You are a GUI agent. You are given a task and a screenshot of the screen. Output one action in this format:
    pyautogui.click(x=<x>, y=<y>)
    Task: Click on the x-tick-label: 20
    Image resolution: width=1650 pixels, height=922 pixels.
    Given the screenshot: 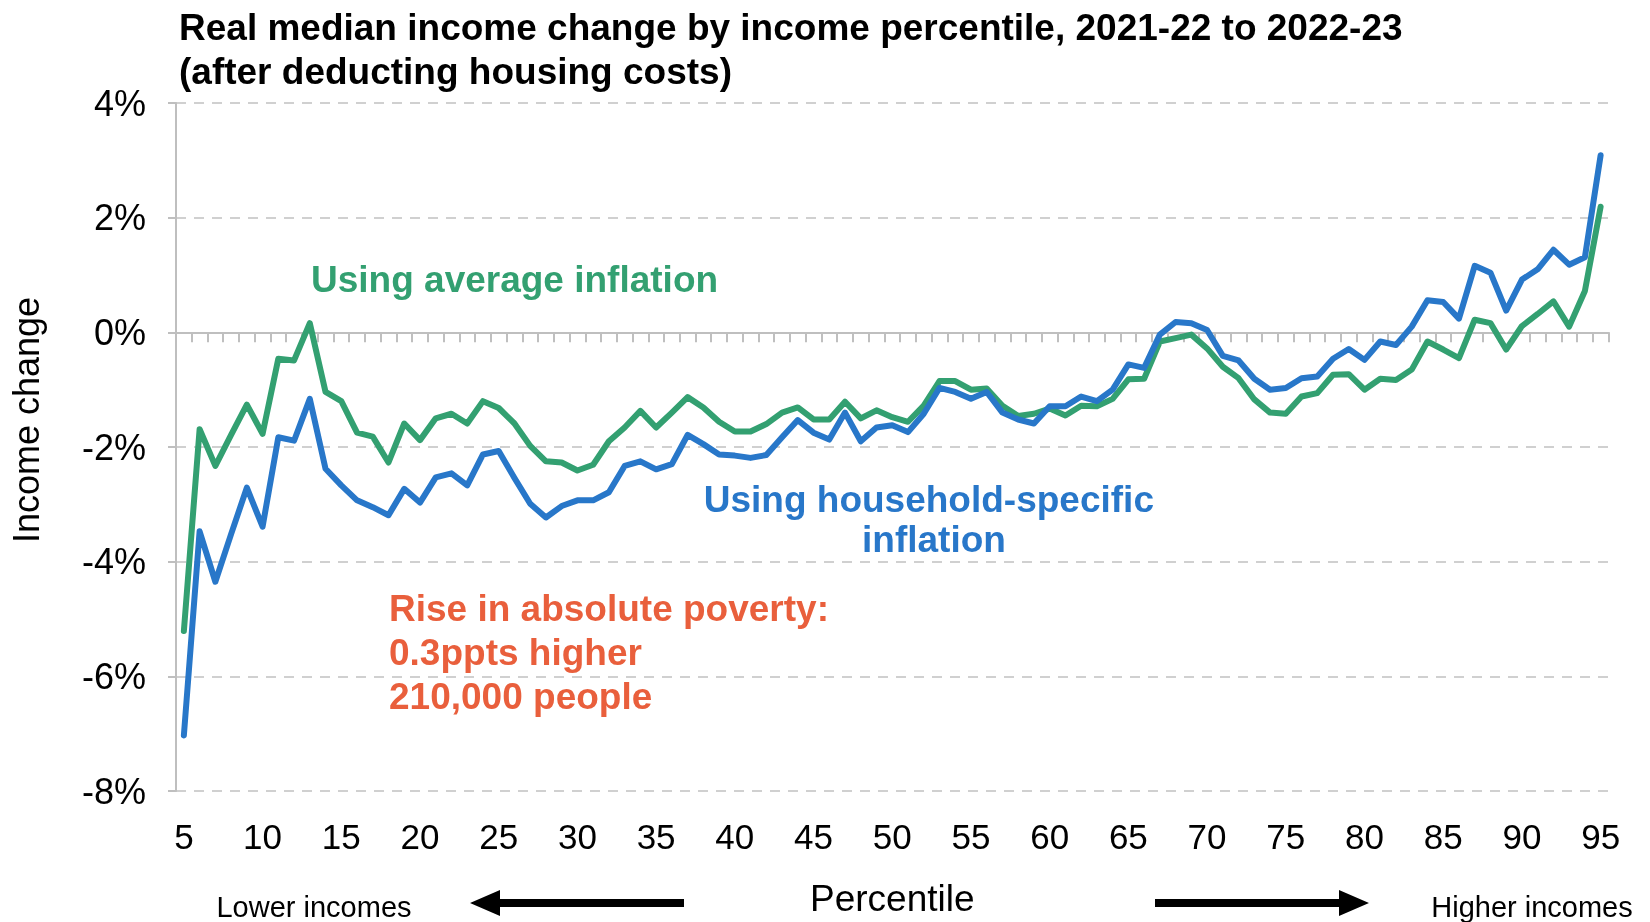 What is the action you would take?
    pyautogui.click(x=420, y=836)
    